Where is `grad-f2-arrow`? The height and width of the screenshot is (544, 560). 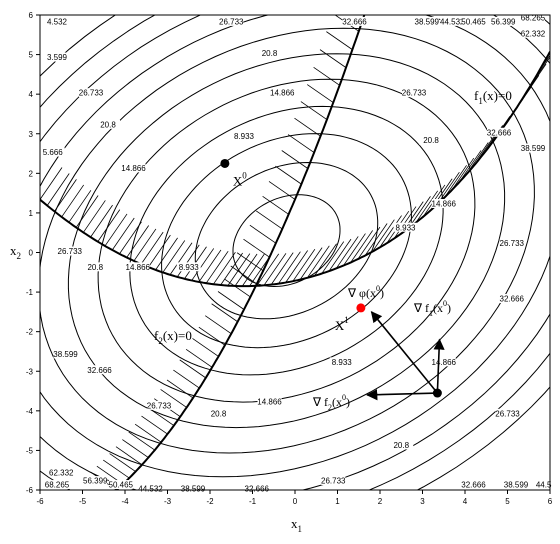
grad-f2-arrow is located at coordinates (402, 395).